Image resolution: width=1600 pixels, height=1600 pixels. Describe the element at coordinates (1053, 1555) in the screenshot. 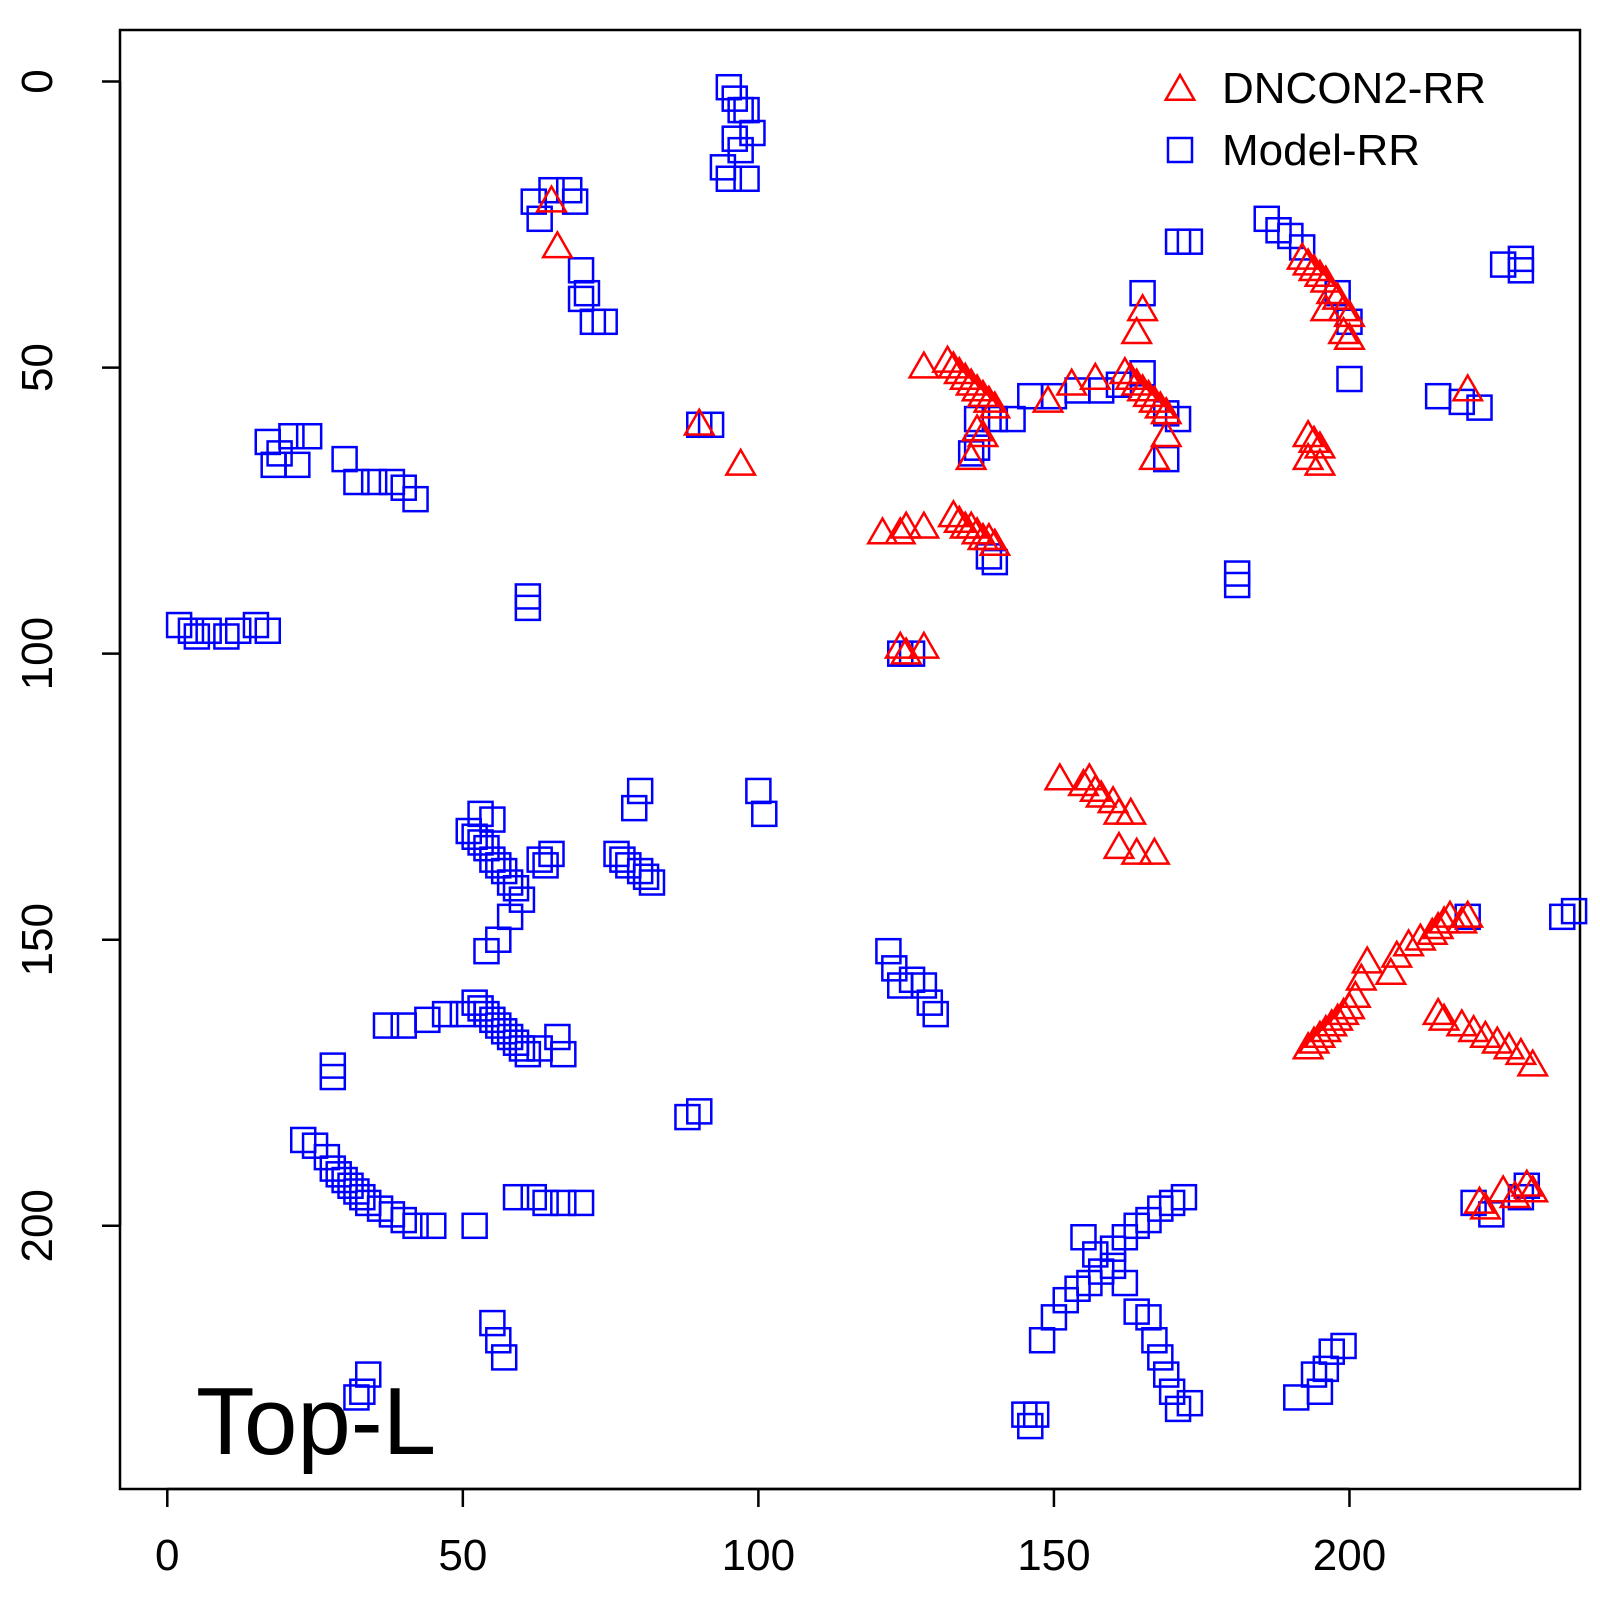

I see `x-tick-label: 150` at that location.